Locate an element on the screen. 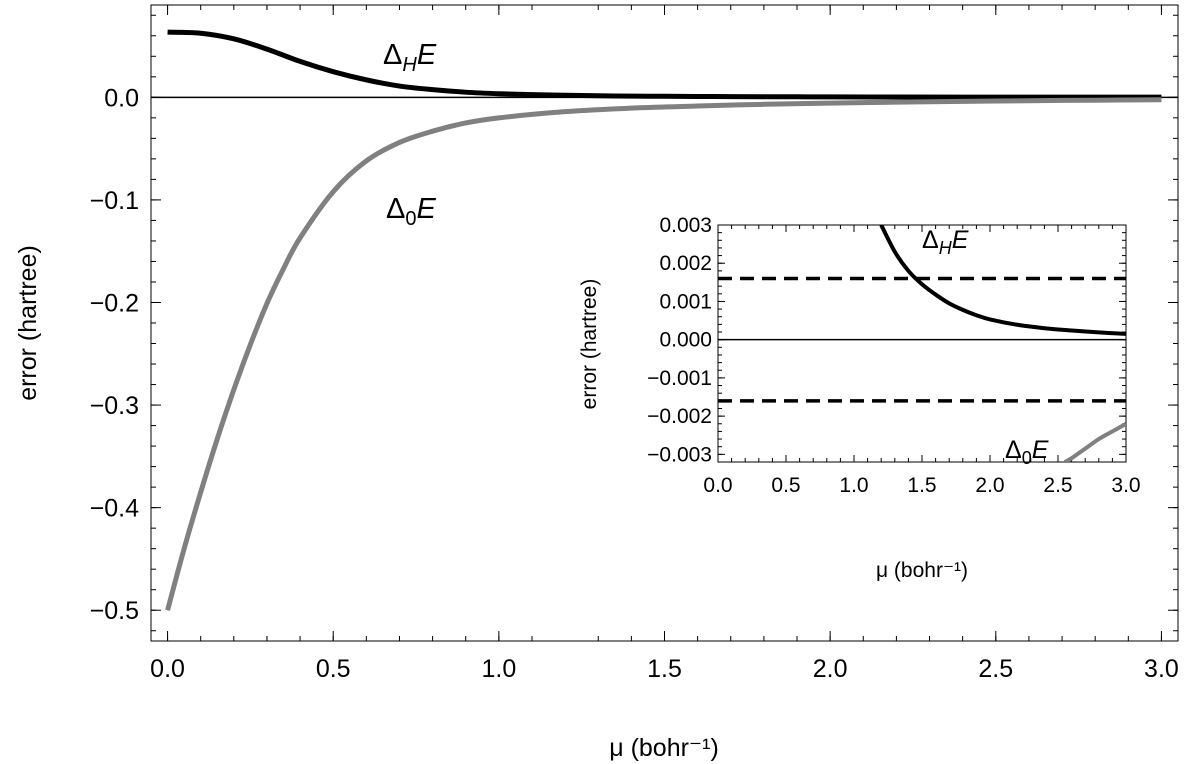  y-tick-label: −0.003 is located at coordinates (679, 454).